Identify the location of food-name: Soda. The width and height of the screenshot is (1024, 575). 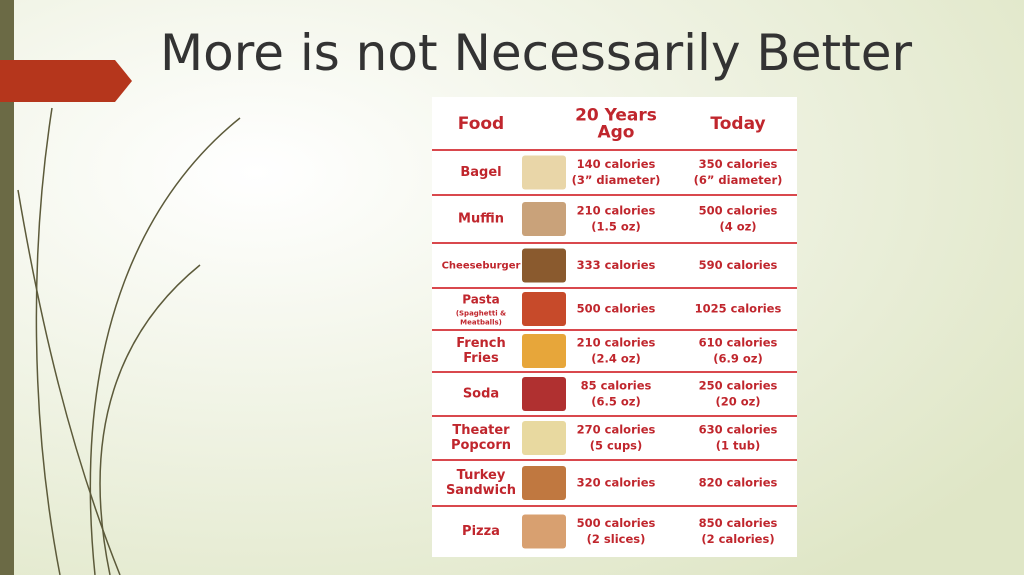
(481, 394).